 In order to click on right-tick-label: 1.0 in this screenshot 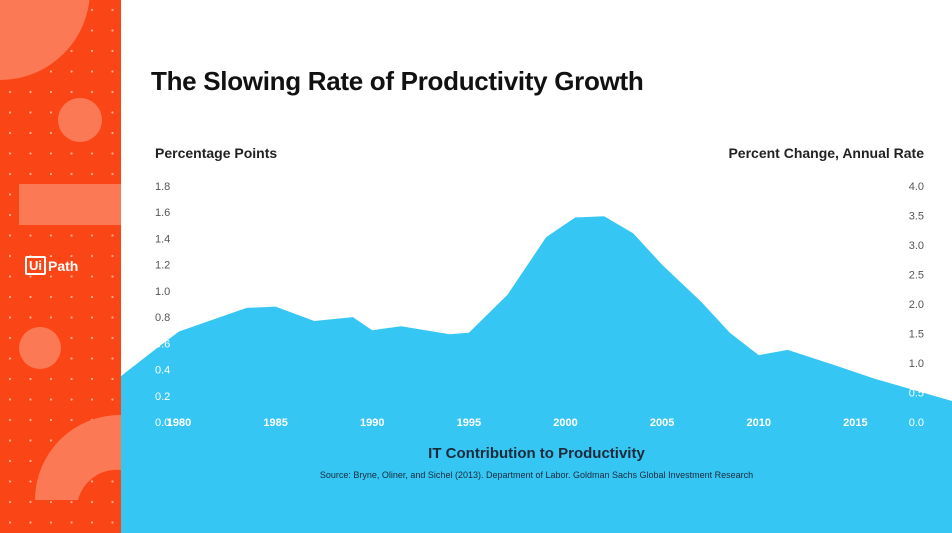, I will do `click(916, 364)`.